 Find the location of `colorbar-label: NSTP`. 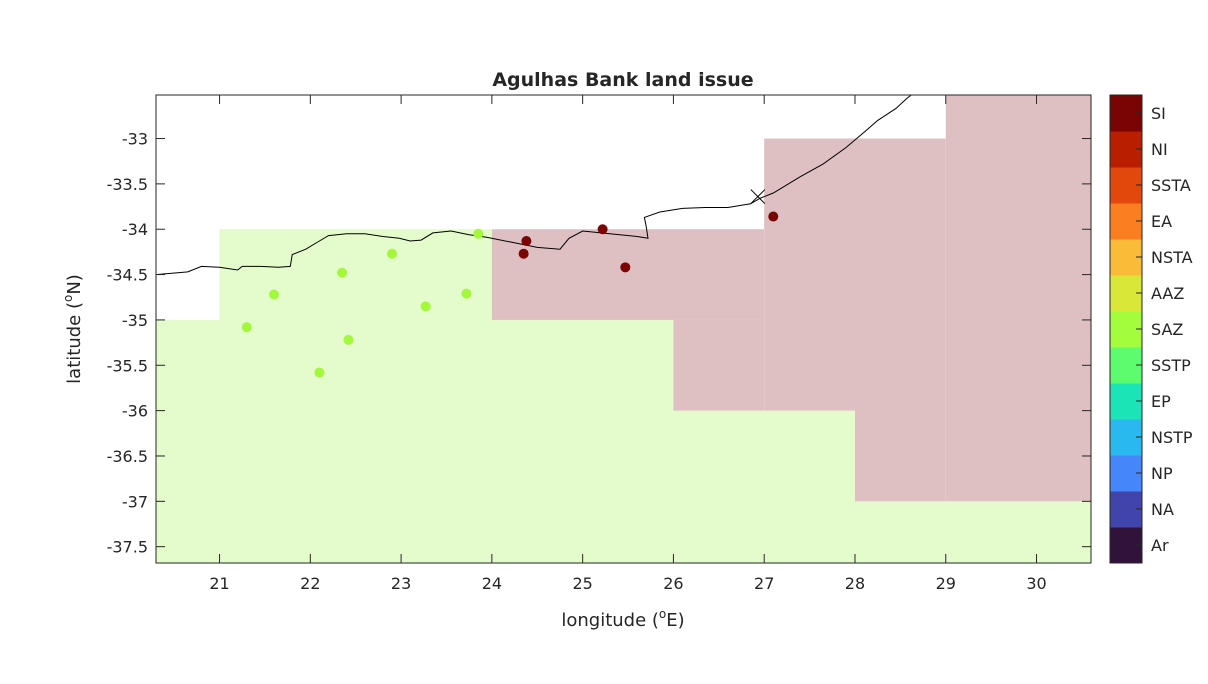

colorbar-label: NSTP is located at coordinates (1172, 437).